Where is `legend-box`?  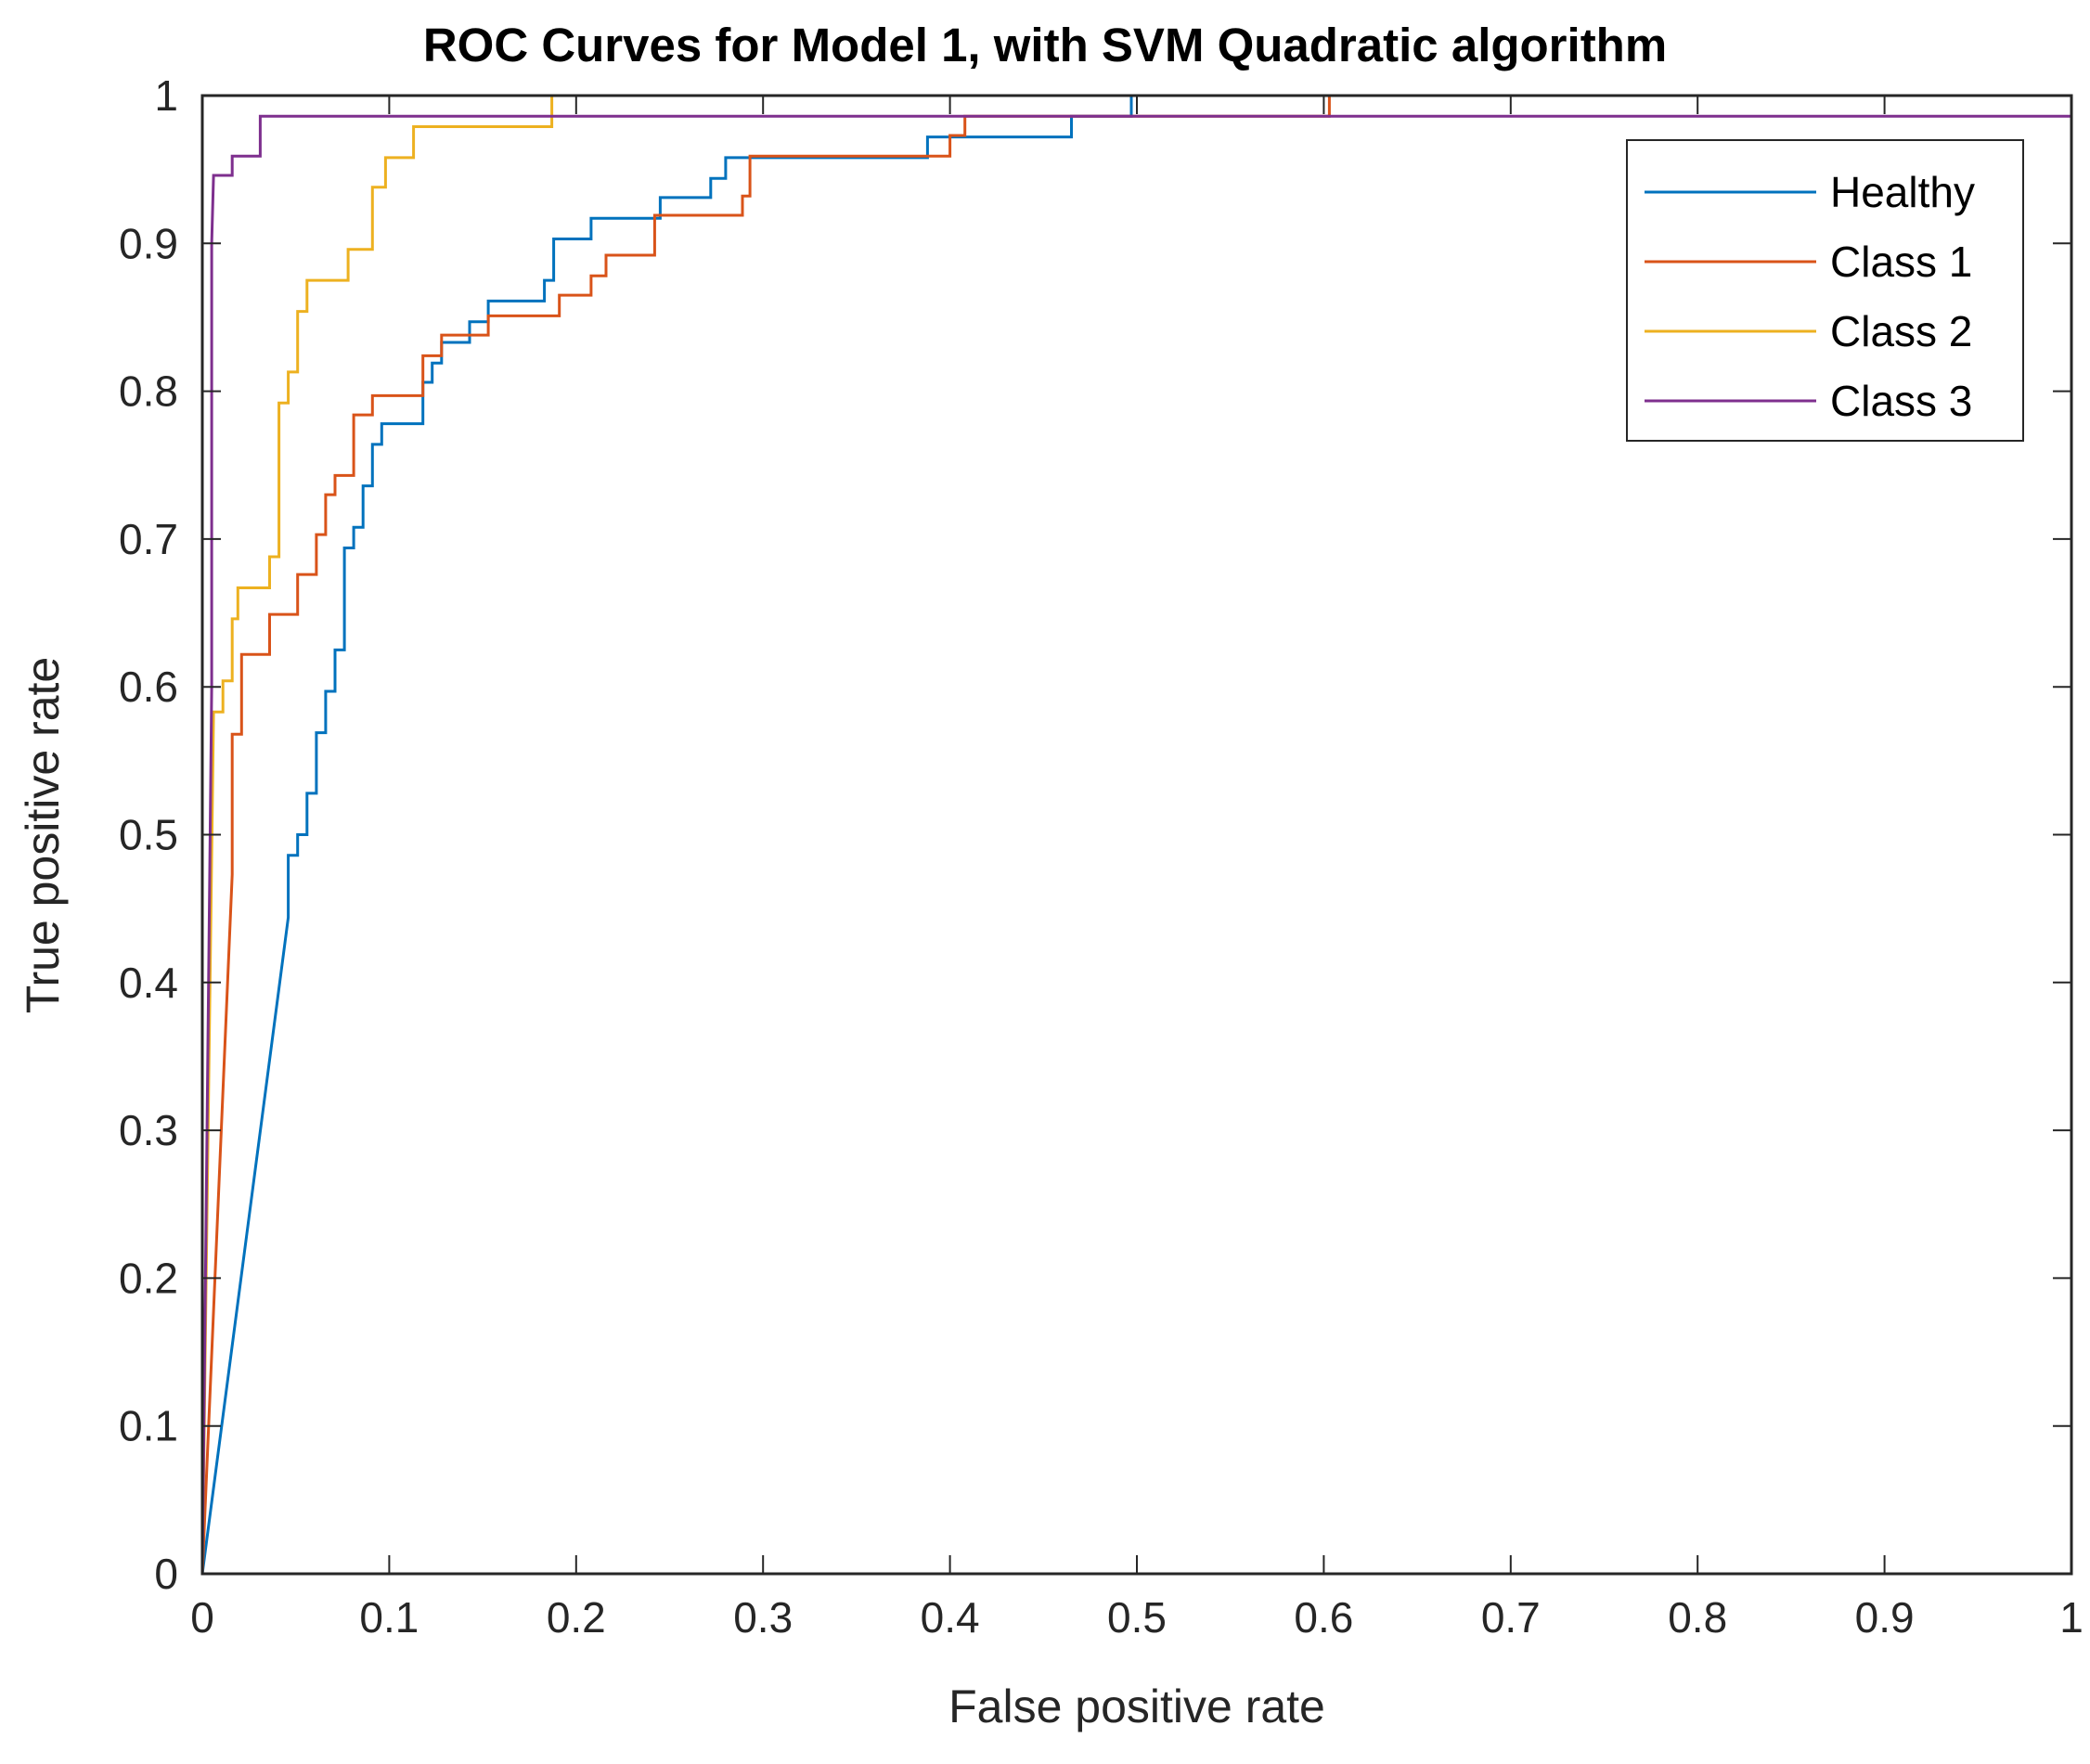 legend-box is located at coordinates (1825, 290).